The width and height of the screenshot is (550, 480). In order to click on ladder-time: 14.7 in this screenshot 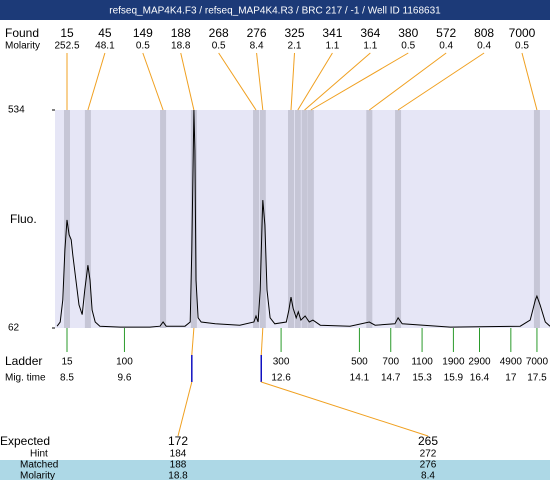, I will do `click(391, 378)`.